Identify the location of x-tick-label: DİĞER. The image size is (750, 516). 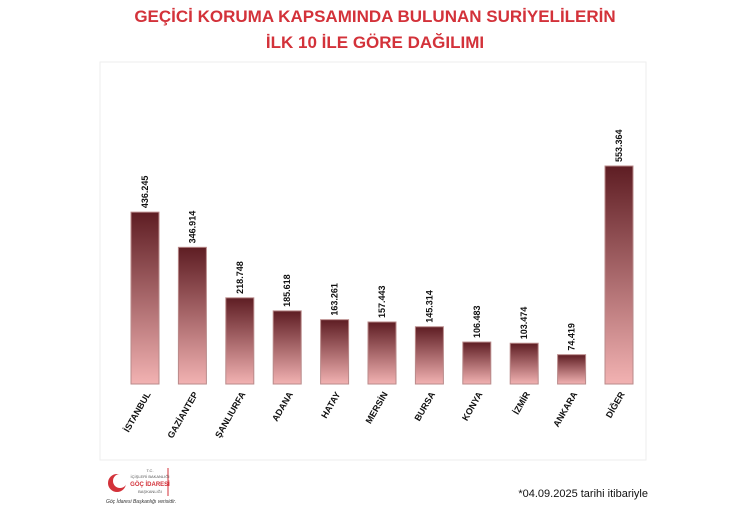
(615, 404).